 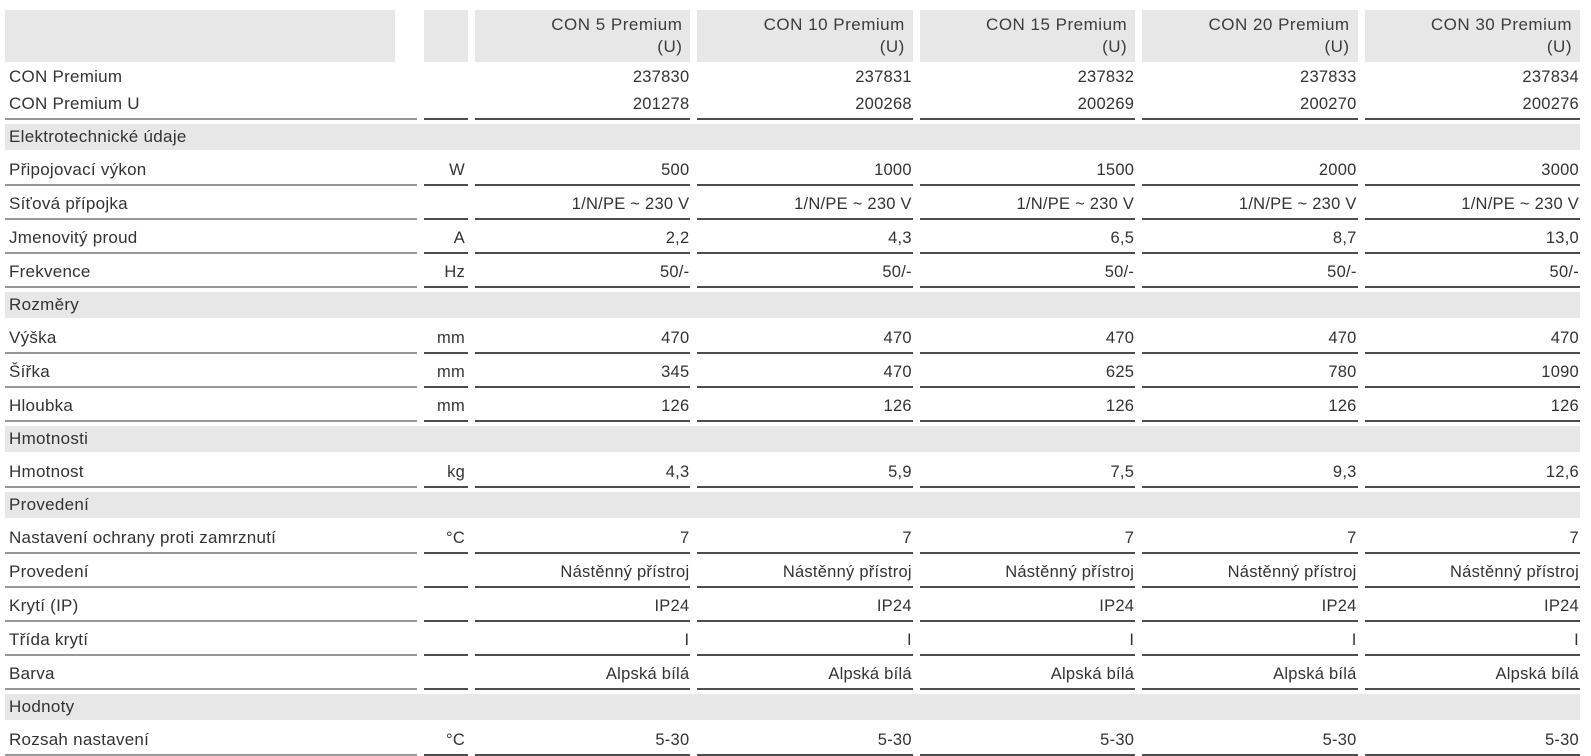 I want to click on table-row: Rozsah nastavení °C 5-30 5-30 5-30 5-30 5-30, so click(x=792, y=739).